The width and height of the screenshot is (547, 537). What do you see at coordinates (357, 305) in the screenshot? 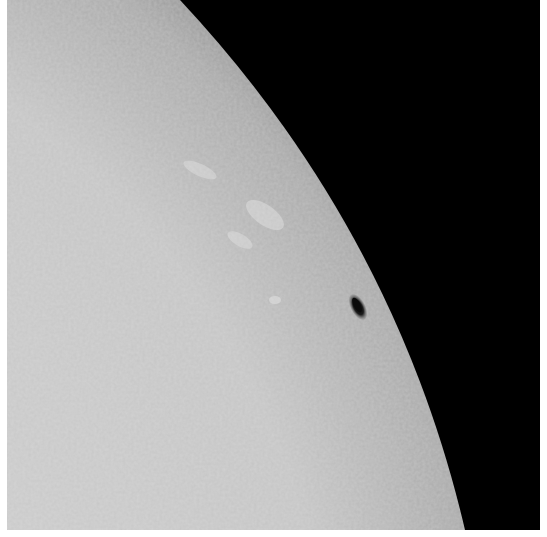
I see `sunspot-umbra` at bounding box center [357, 305].